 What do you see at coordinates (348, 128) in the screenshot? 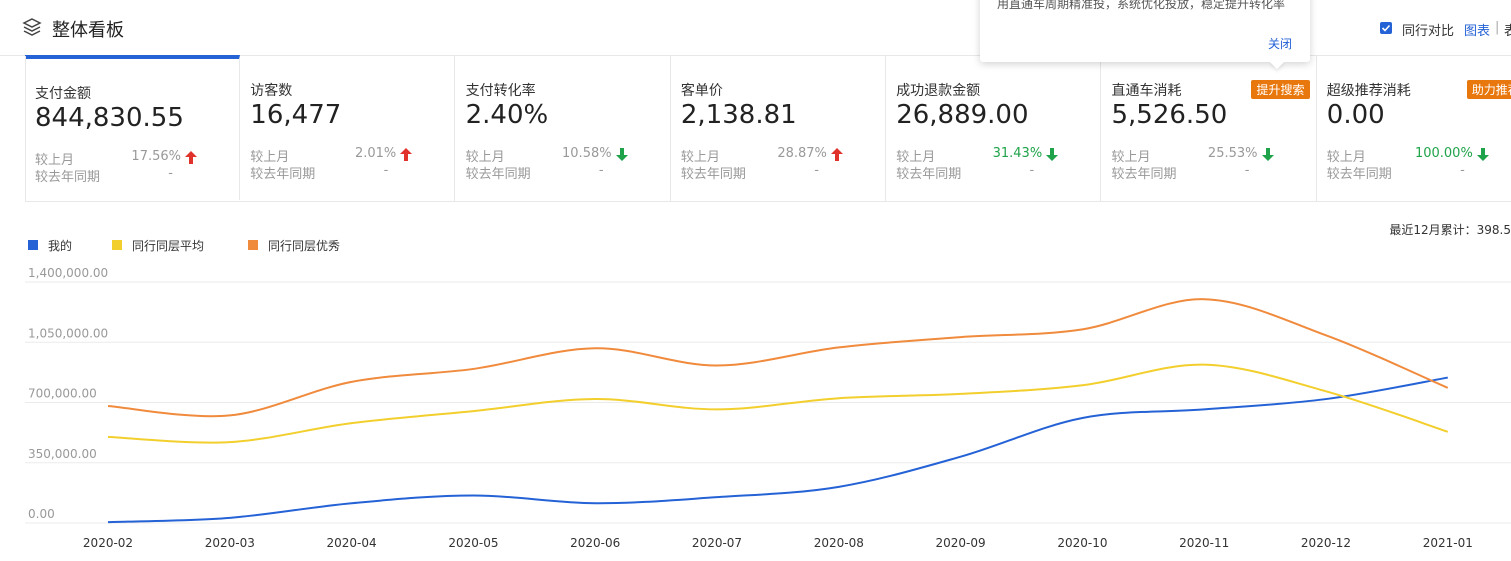
I see `metric-card: 访客数 16,477 较上月 2.01% 较去年同期 -` at bounding box center [348, 128].